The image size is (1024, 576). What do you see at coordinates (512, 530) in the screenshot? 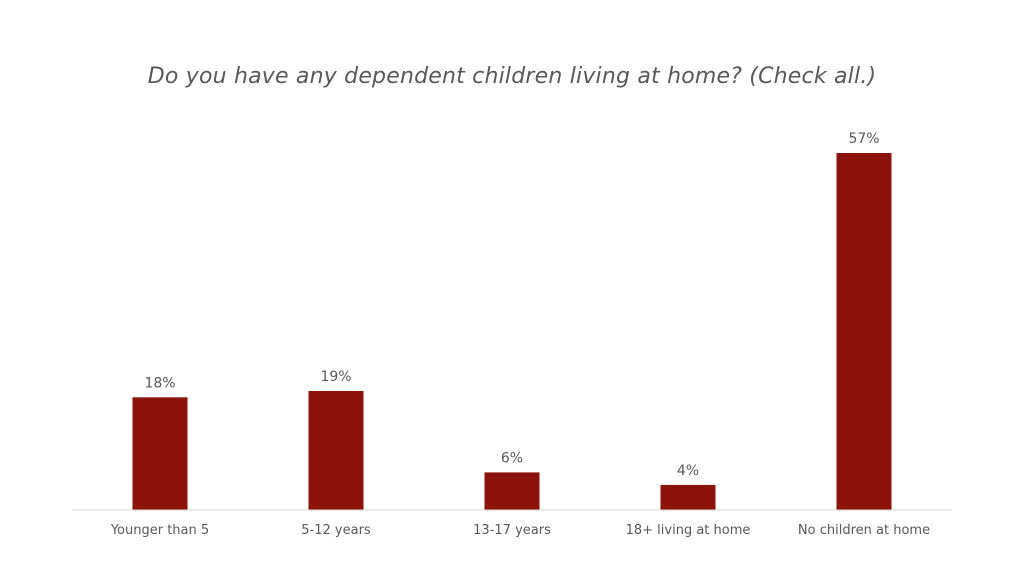
I see `x-tick-label-3: 13-17 years` at bounding box center [512, 530].